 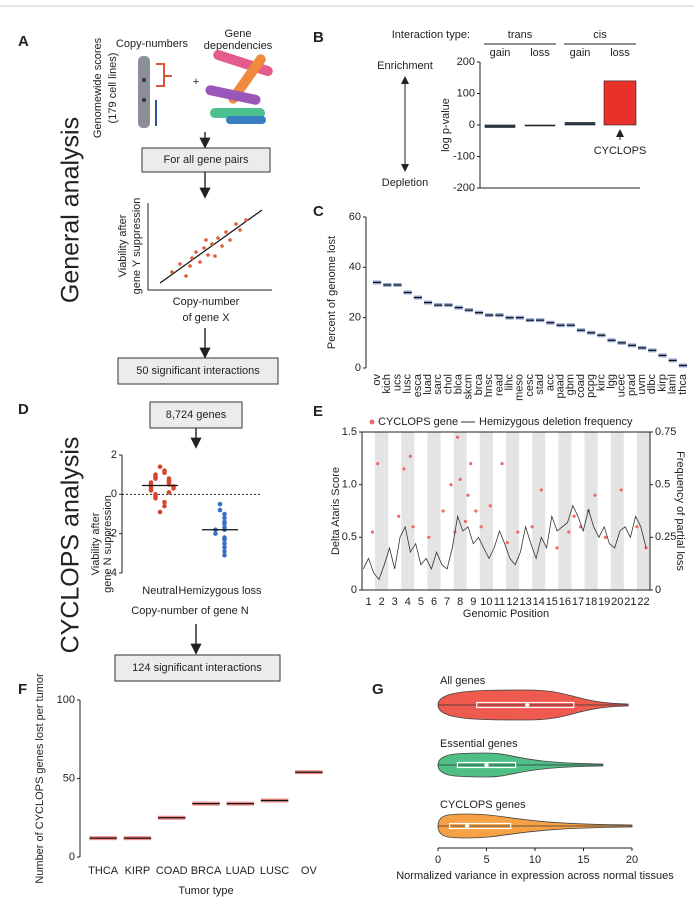 I want to click on x-tick-label: 16, so click(x=565, y=602).